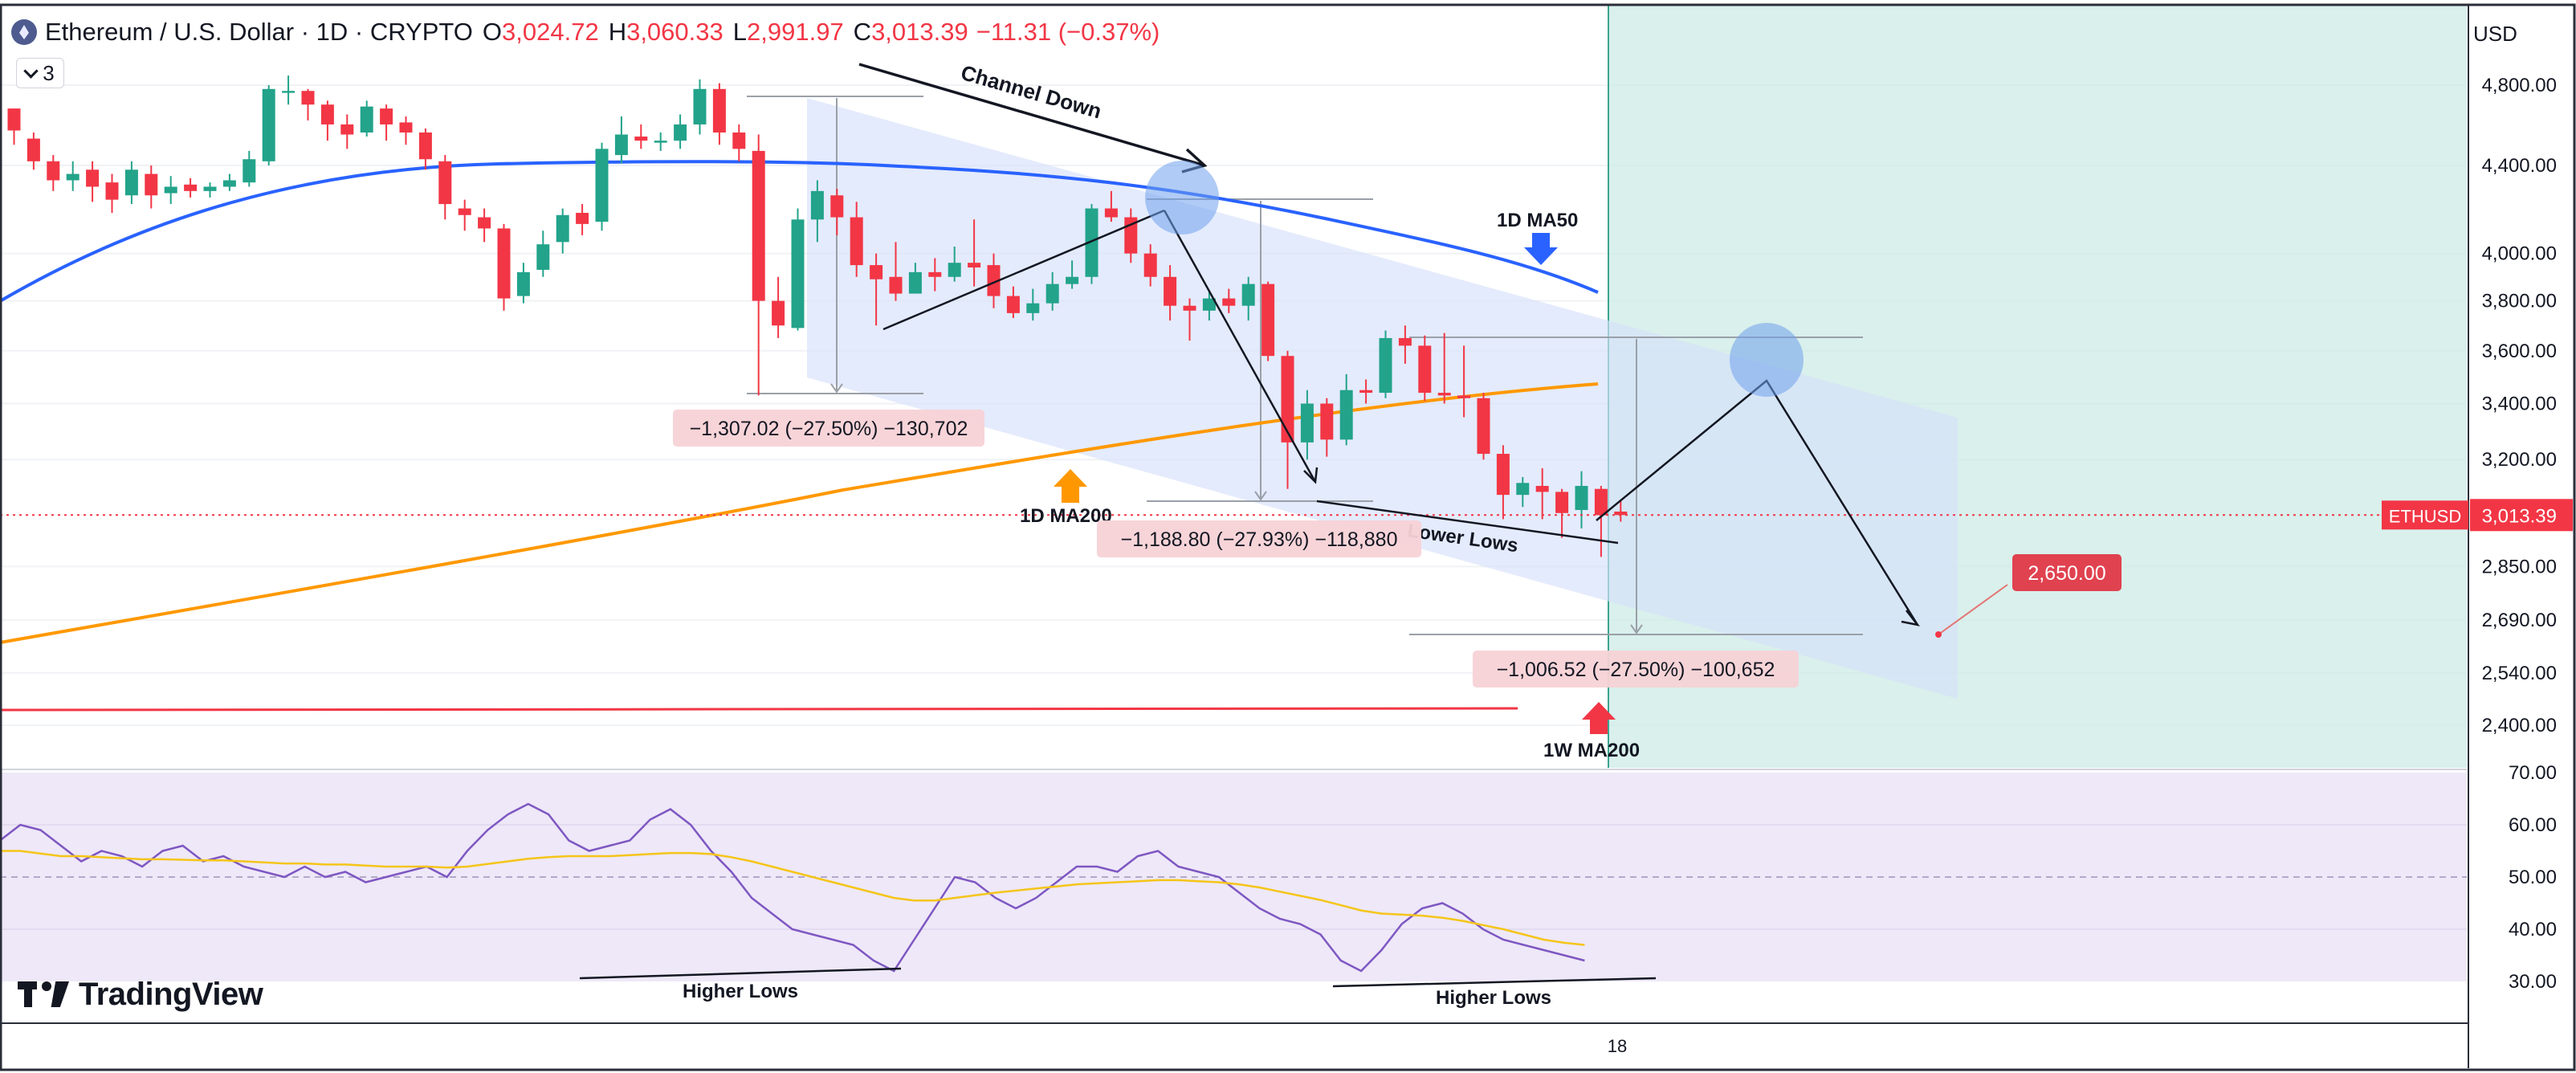 The image size is (2576, 1073). I want to click on w-ma200-label: 1W MA200, so click(1591, 751).